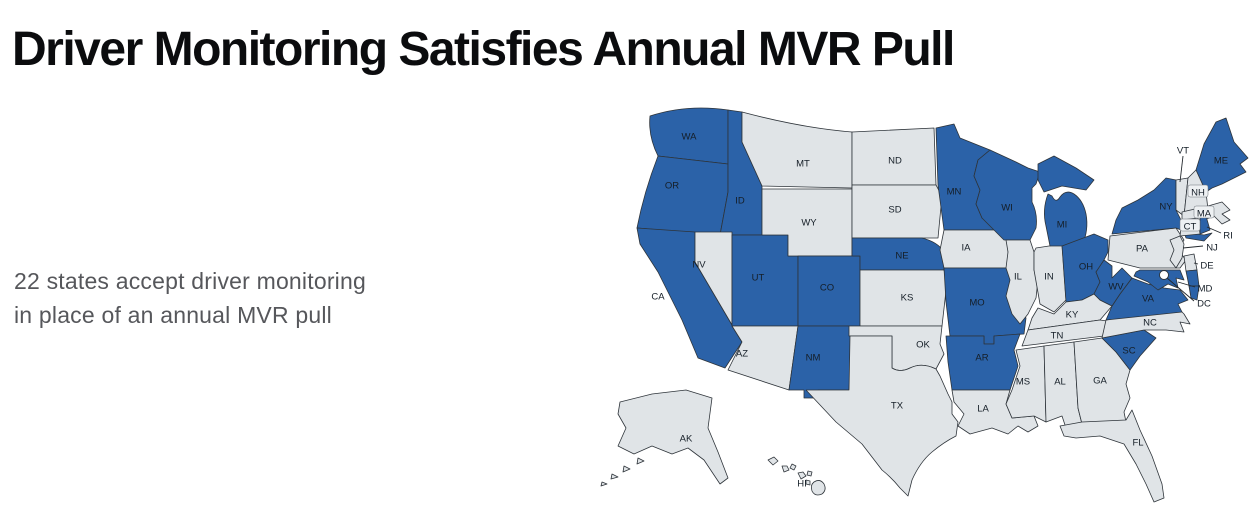 Image resolution: width=1252 pixels, height=532 pixels. I want to click on state-NJ, so click(1177, 252).